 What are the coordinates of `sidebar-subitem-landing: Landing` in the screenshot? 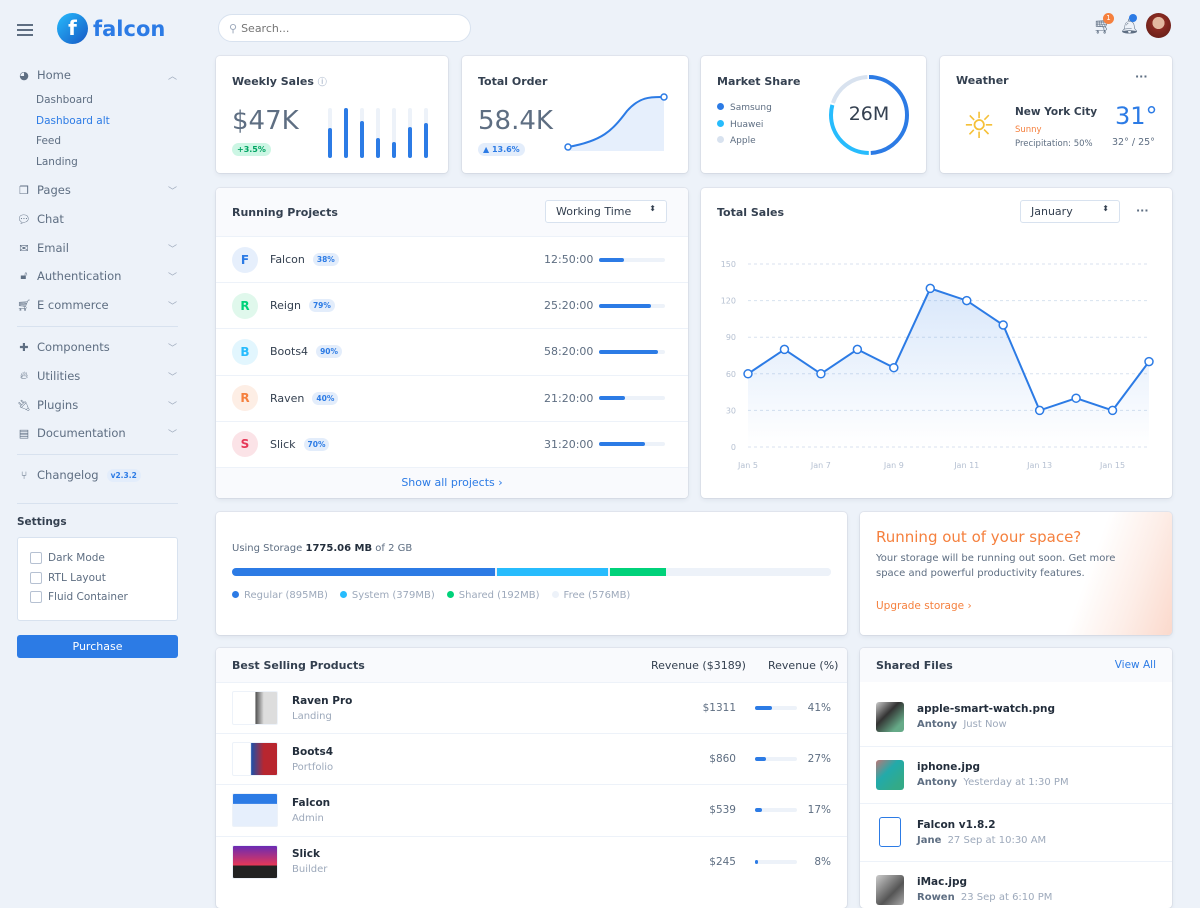 It's located at (57, 162).